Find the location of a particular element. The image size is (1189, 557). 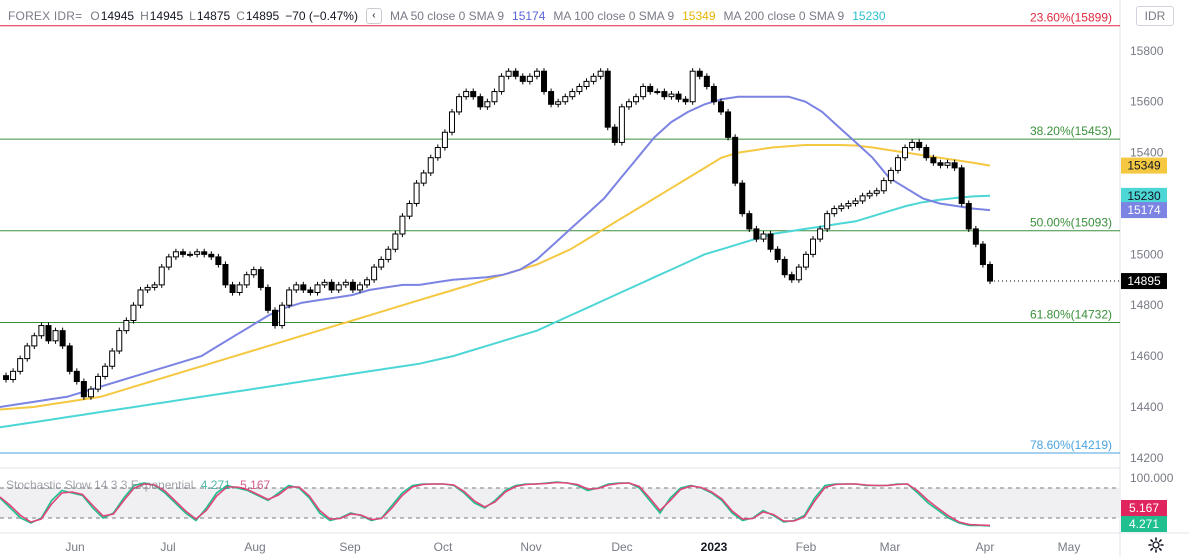

time-tick-label: Feb is located at coordinates (806, 547).